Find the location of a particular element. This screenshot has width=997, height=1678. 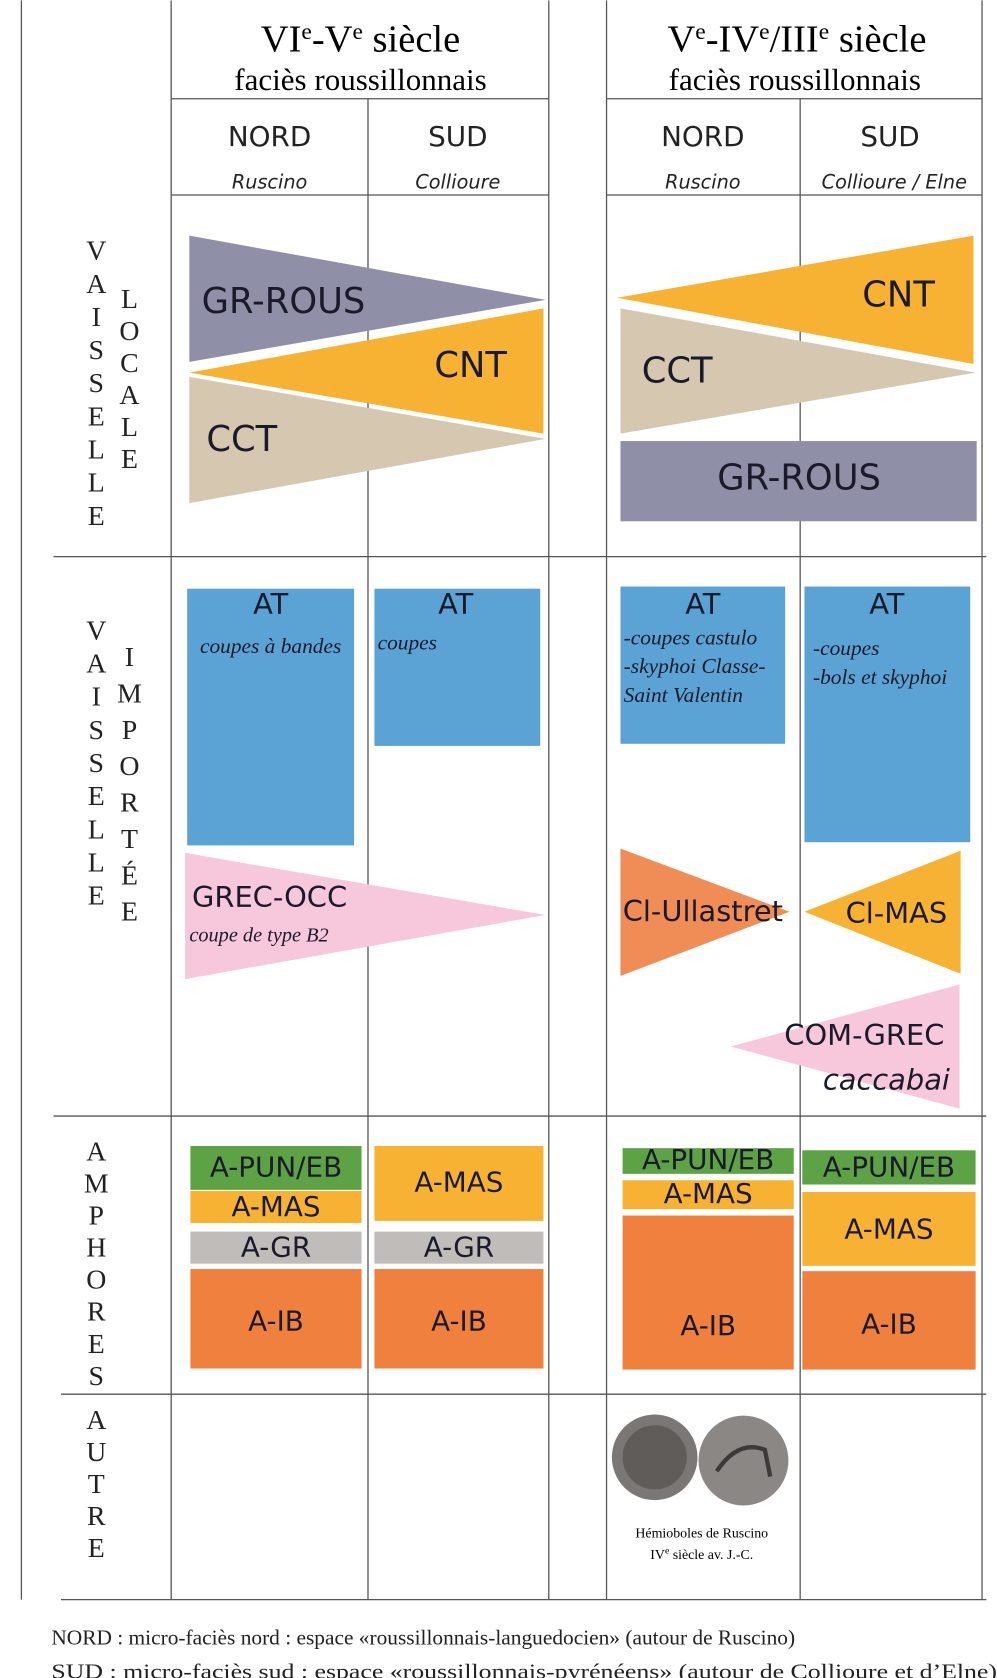

text: VI is located at coordinates (281, 40).